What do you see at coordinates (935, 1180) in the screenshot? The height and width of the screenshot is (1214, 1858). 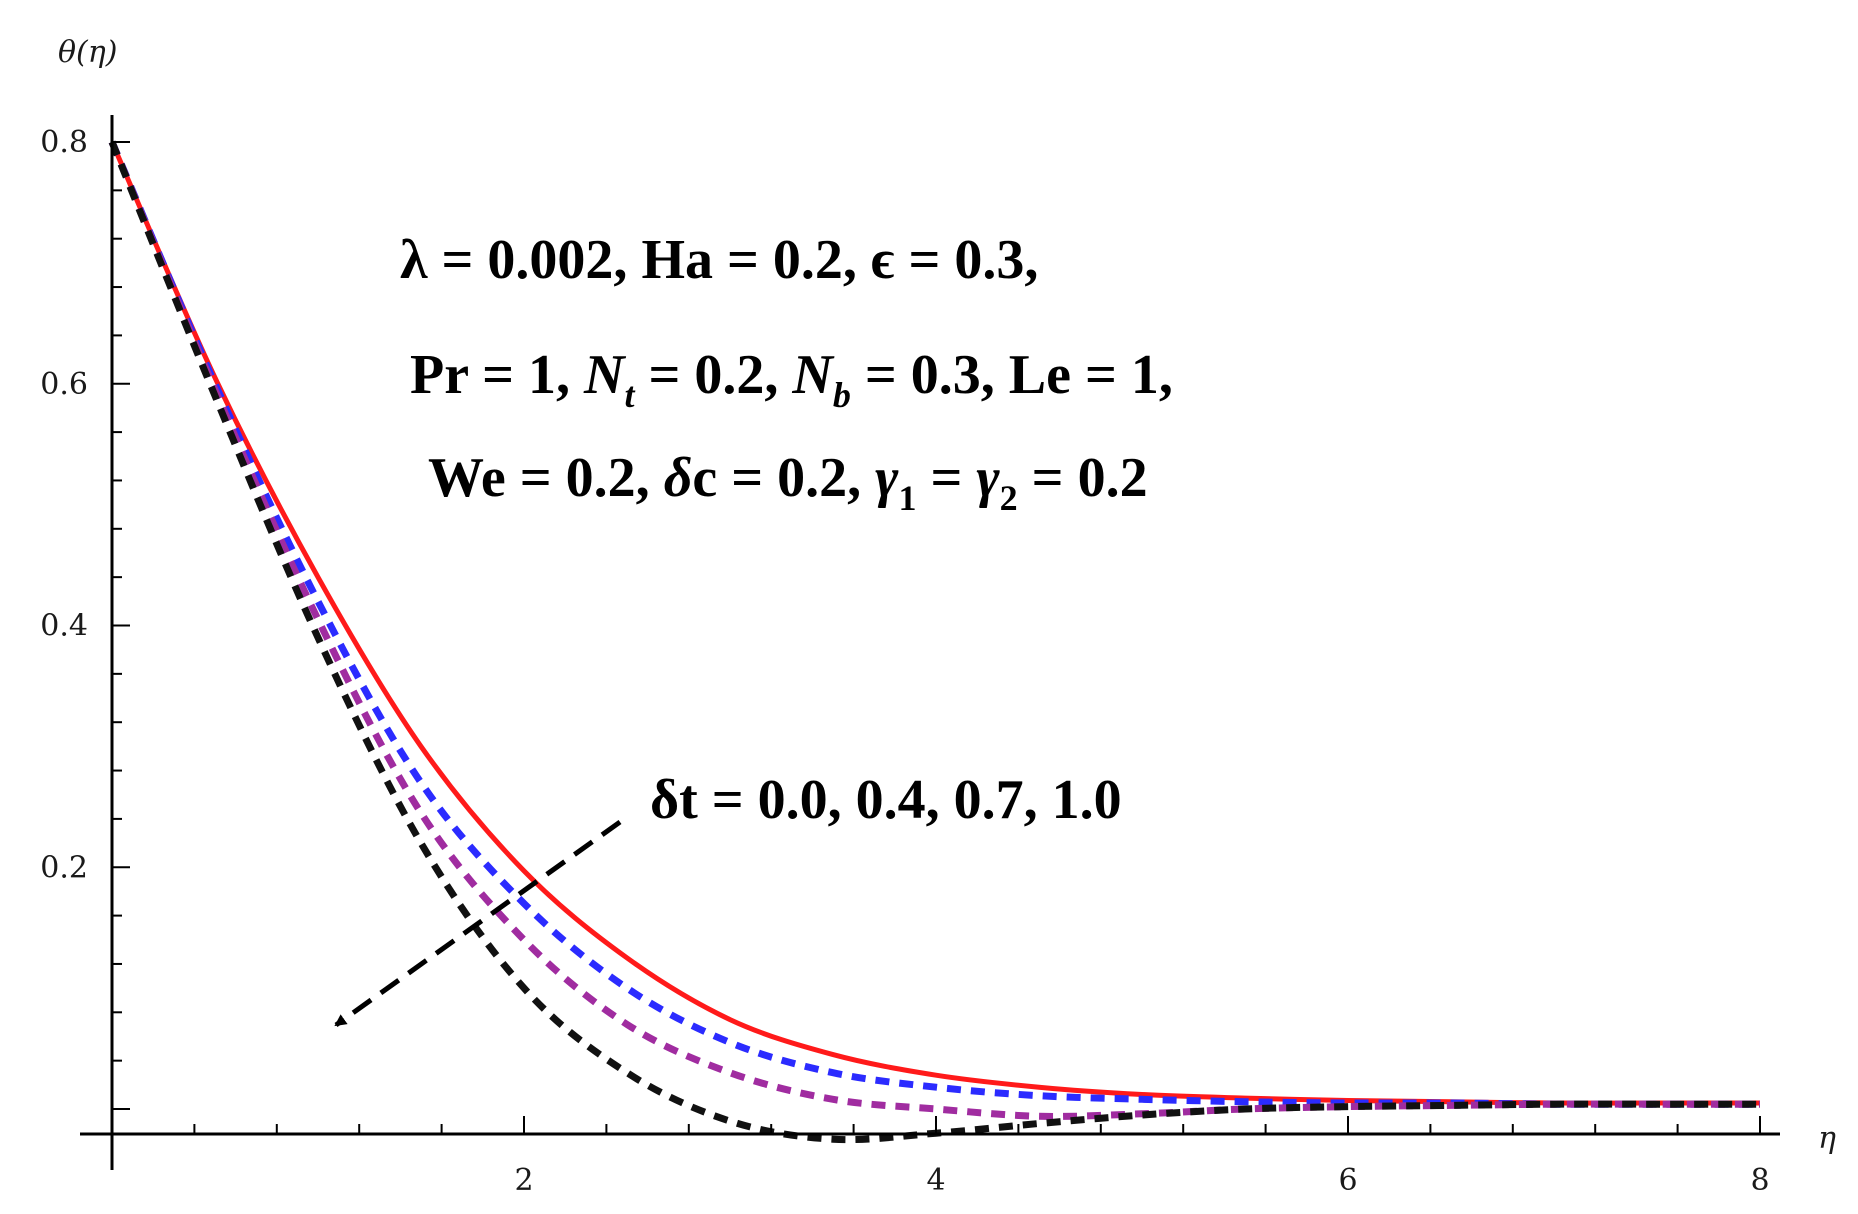 I see `x-tick-label: 4` at bounding box center [935, 1180].